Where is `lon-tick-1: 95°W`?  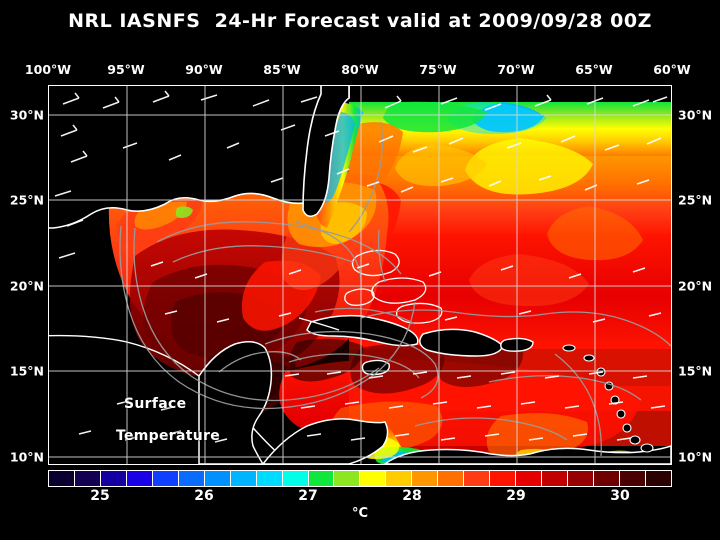 lon-tick-1: 95°W is located at coordinates (126, 69).